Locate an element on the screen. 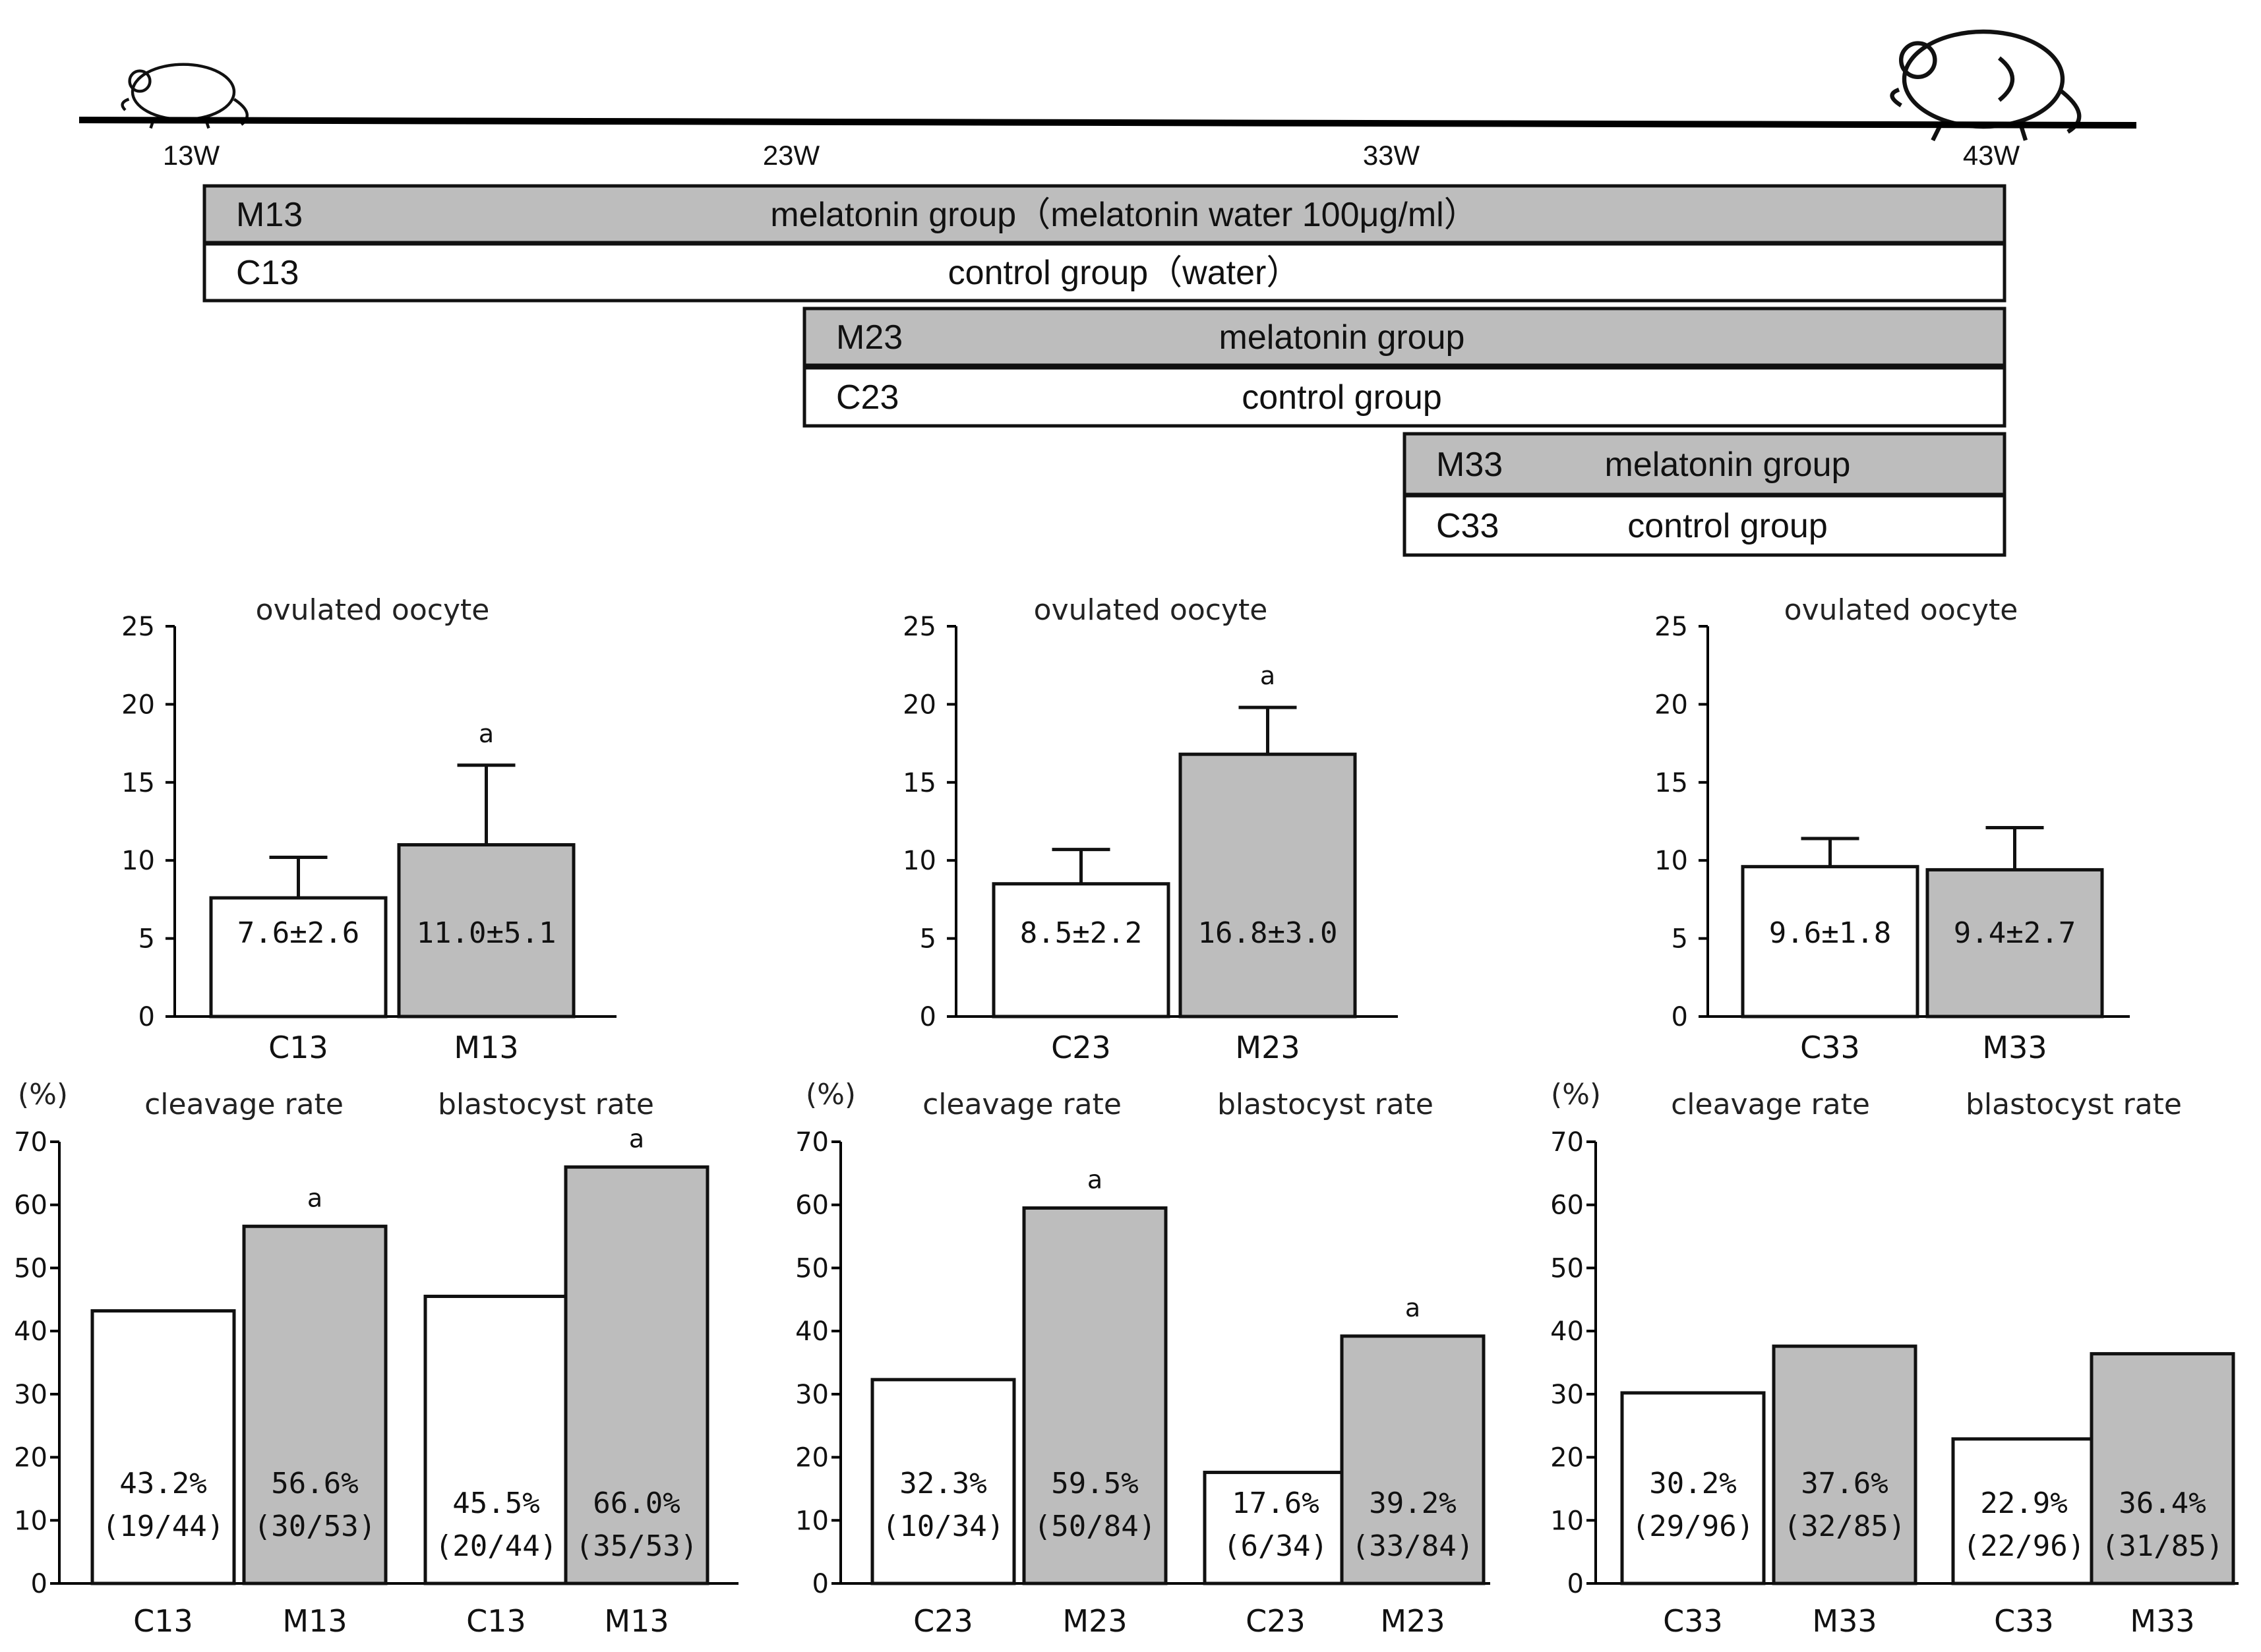  chart-title: ovulated oocyte is located at coordinates (1151, 610).